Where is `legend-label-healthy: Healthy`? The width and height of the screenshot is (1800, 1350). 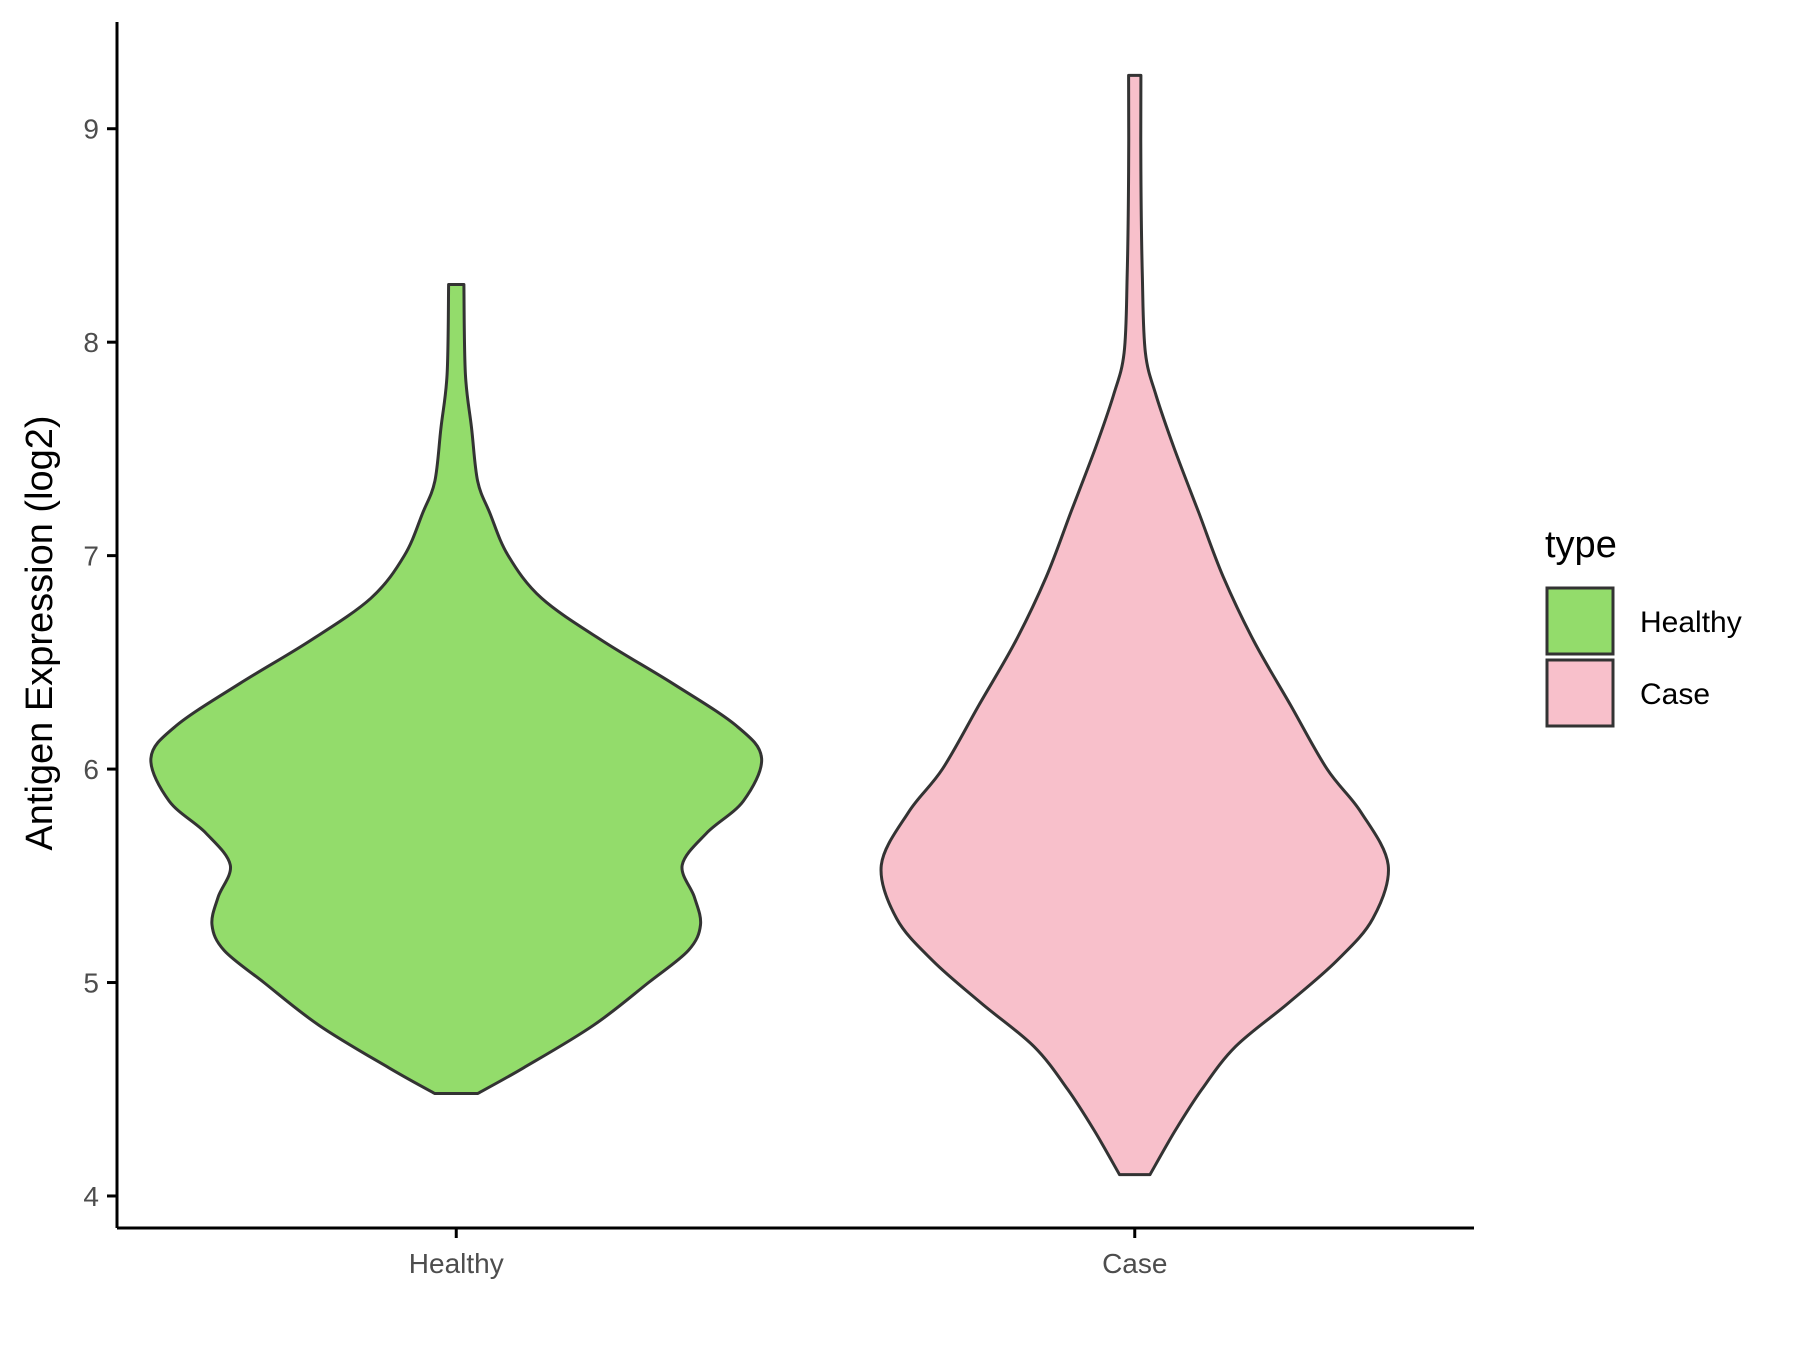 legend-label-healthy: Healthy is located at coordinates (1691, 622).